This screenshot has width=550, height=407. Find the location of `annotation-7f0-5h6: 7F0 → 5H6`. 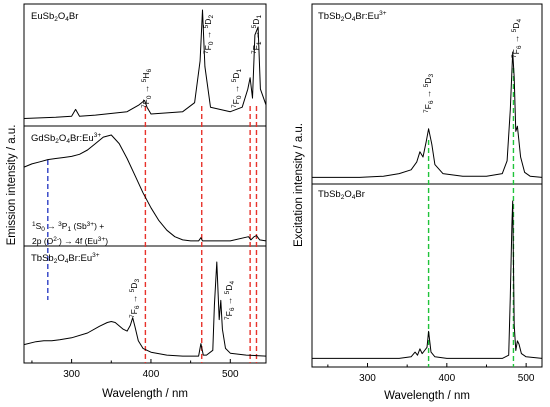

annotation-7f0-5h6: 7F0 → 5H6 is located at coordinates (147, 88).